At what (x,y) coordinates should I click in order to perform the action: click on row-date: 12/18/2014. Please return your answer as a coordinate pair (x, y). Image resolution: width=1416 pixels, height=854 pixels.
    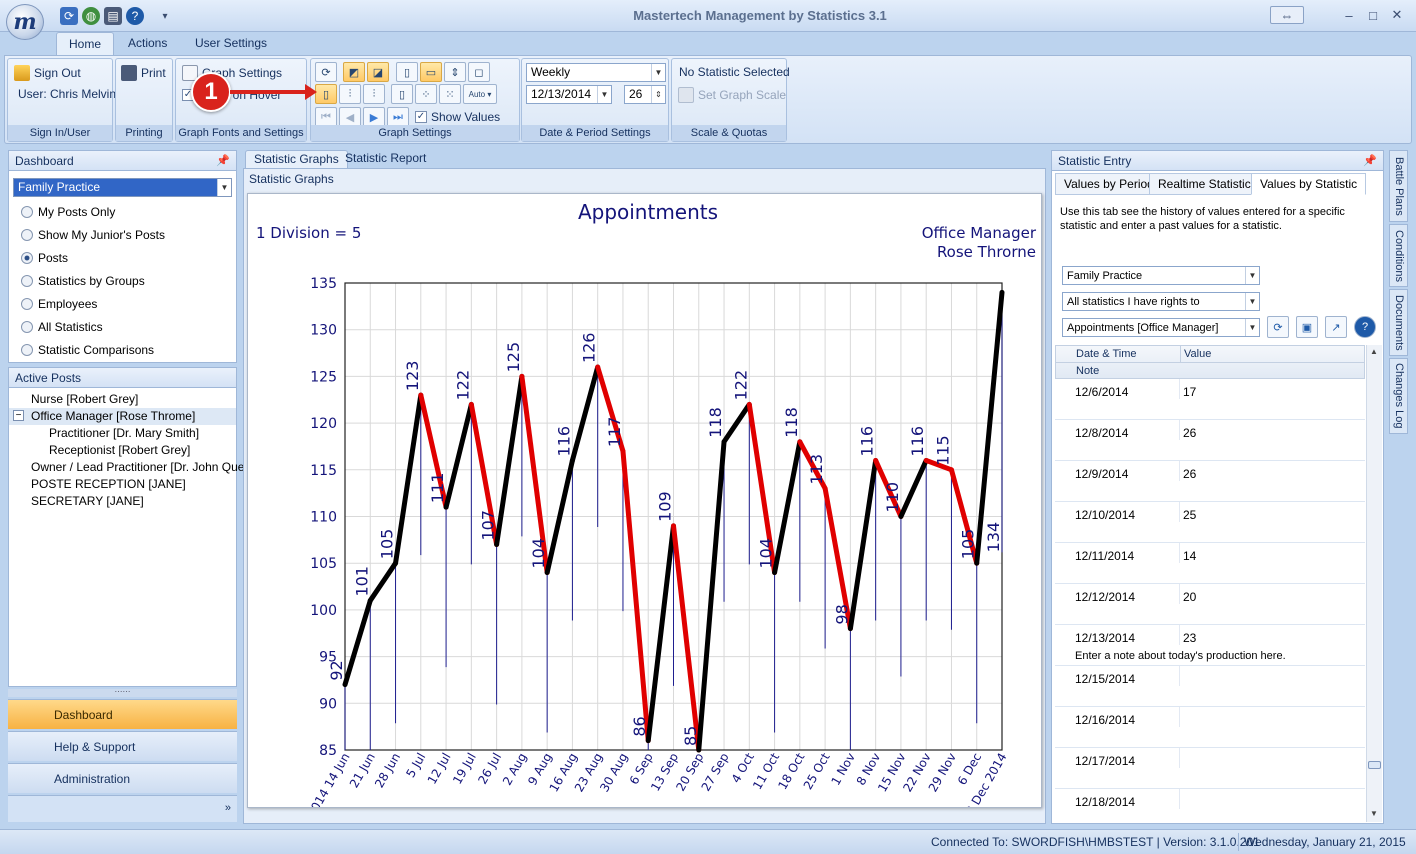
    Looking at the image, I should click on (1105, 802).